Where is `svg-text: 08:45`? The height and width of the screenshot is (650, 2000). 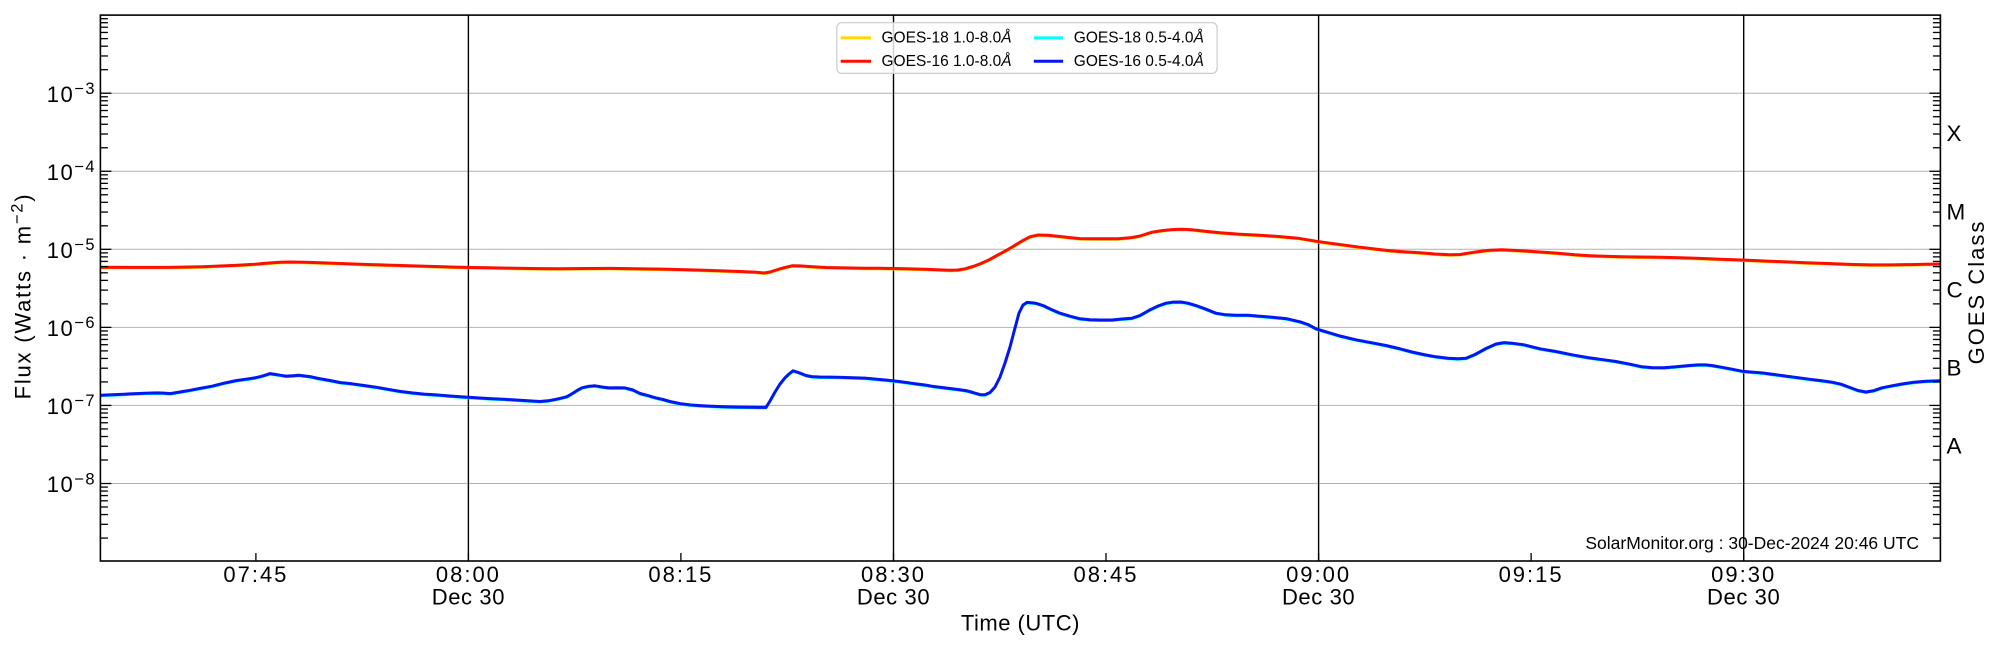
svg-text: 08:45 is located at coordinates (1105, 574).